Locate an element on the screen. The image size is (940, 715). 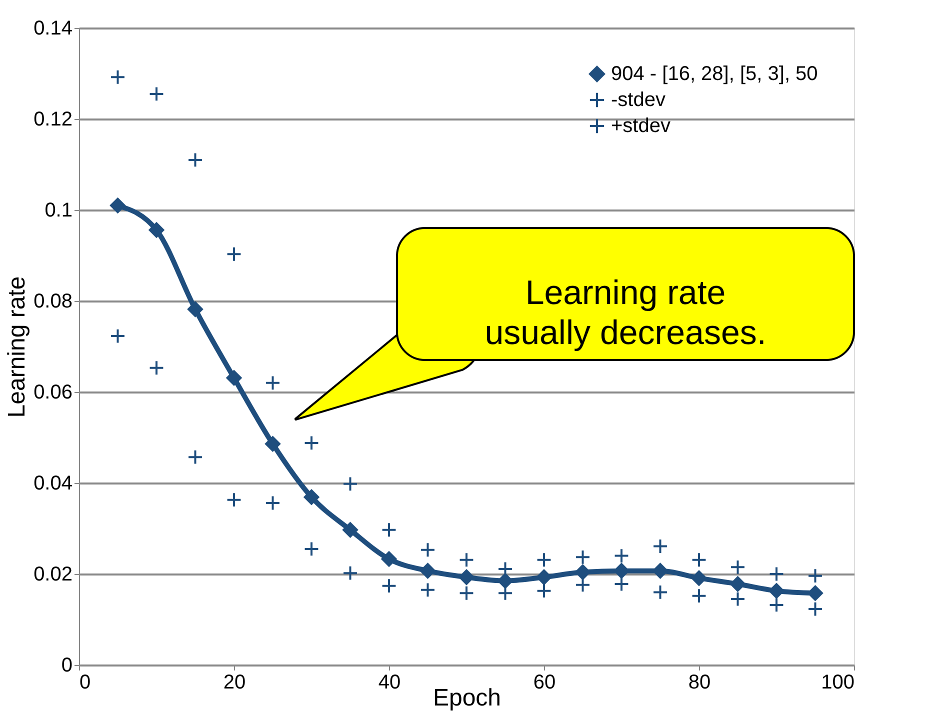
y-tick-label: 0.1 is located at coordinates (58, 211).